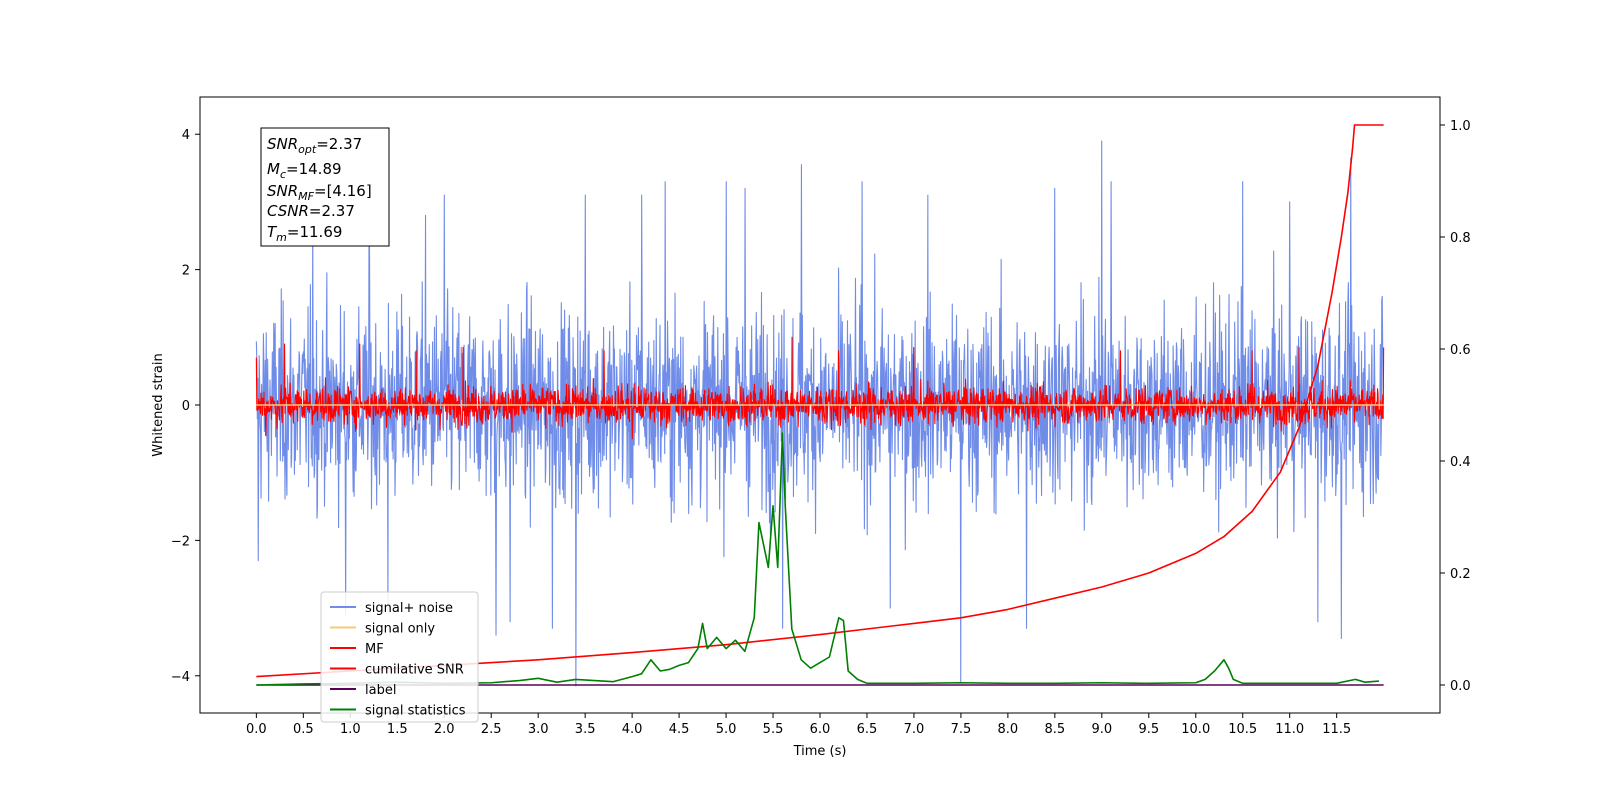 This screenshot has height=800, width=1600. I want to click on x-tick-label: 4.5, so click(679, 729).